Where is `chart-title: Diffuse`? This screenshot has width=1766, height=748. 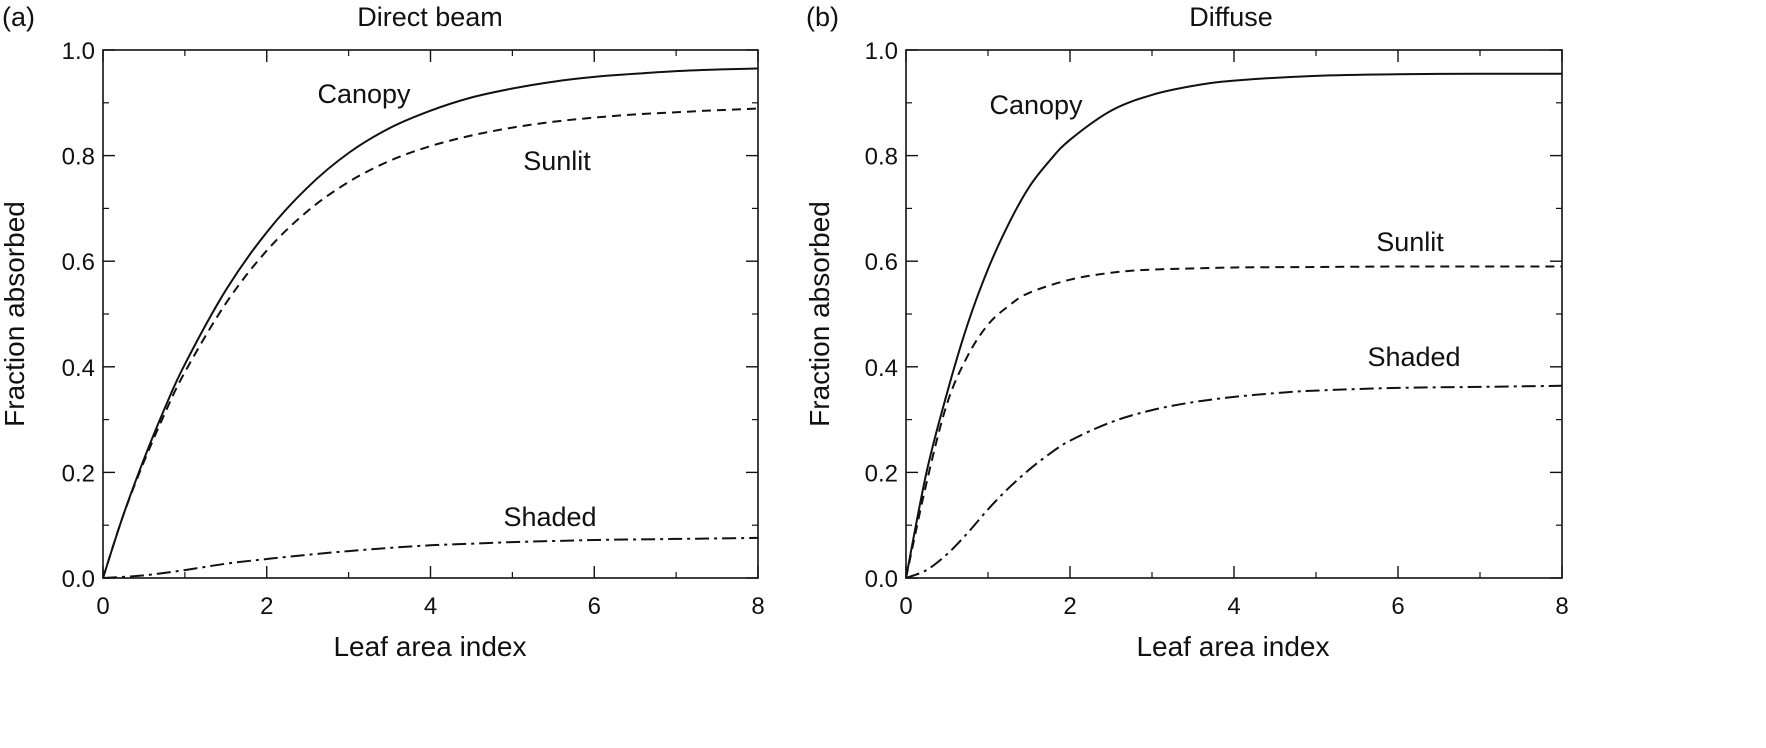 chart-title: Diffuse is located at coordinates (1231, 17).